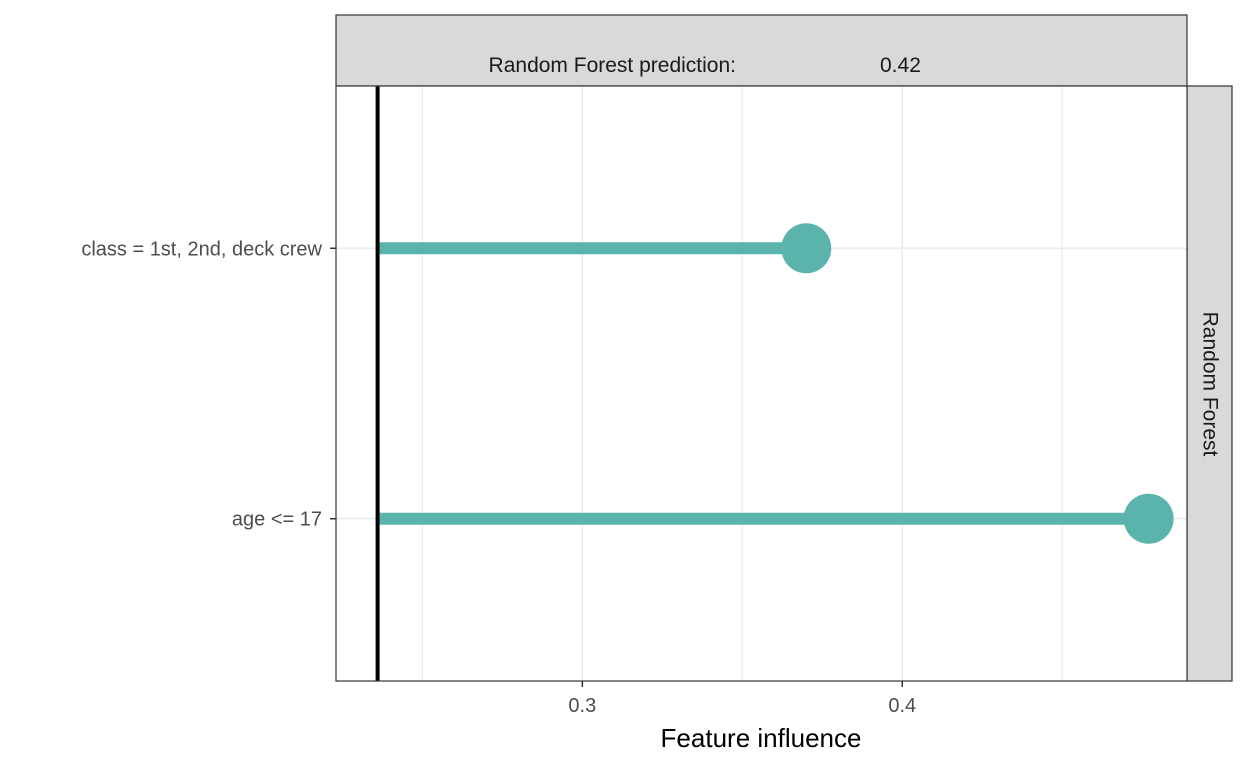  I want to click on right-strip, so click(1209, 383).